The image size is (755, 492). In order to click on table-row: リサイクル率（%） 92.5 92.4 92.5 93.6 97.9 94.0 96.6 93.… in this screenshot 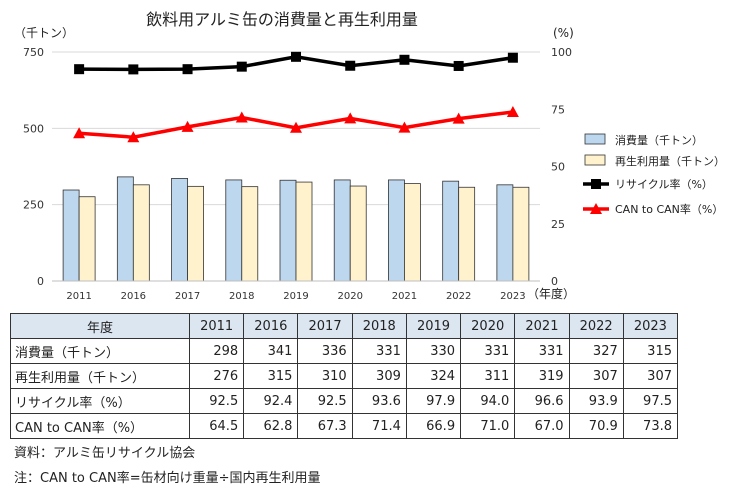, I will do `click(344, 401)`.